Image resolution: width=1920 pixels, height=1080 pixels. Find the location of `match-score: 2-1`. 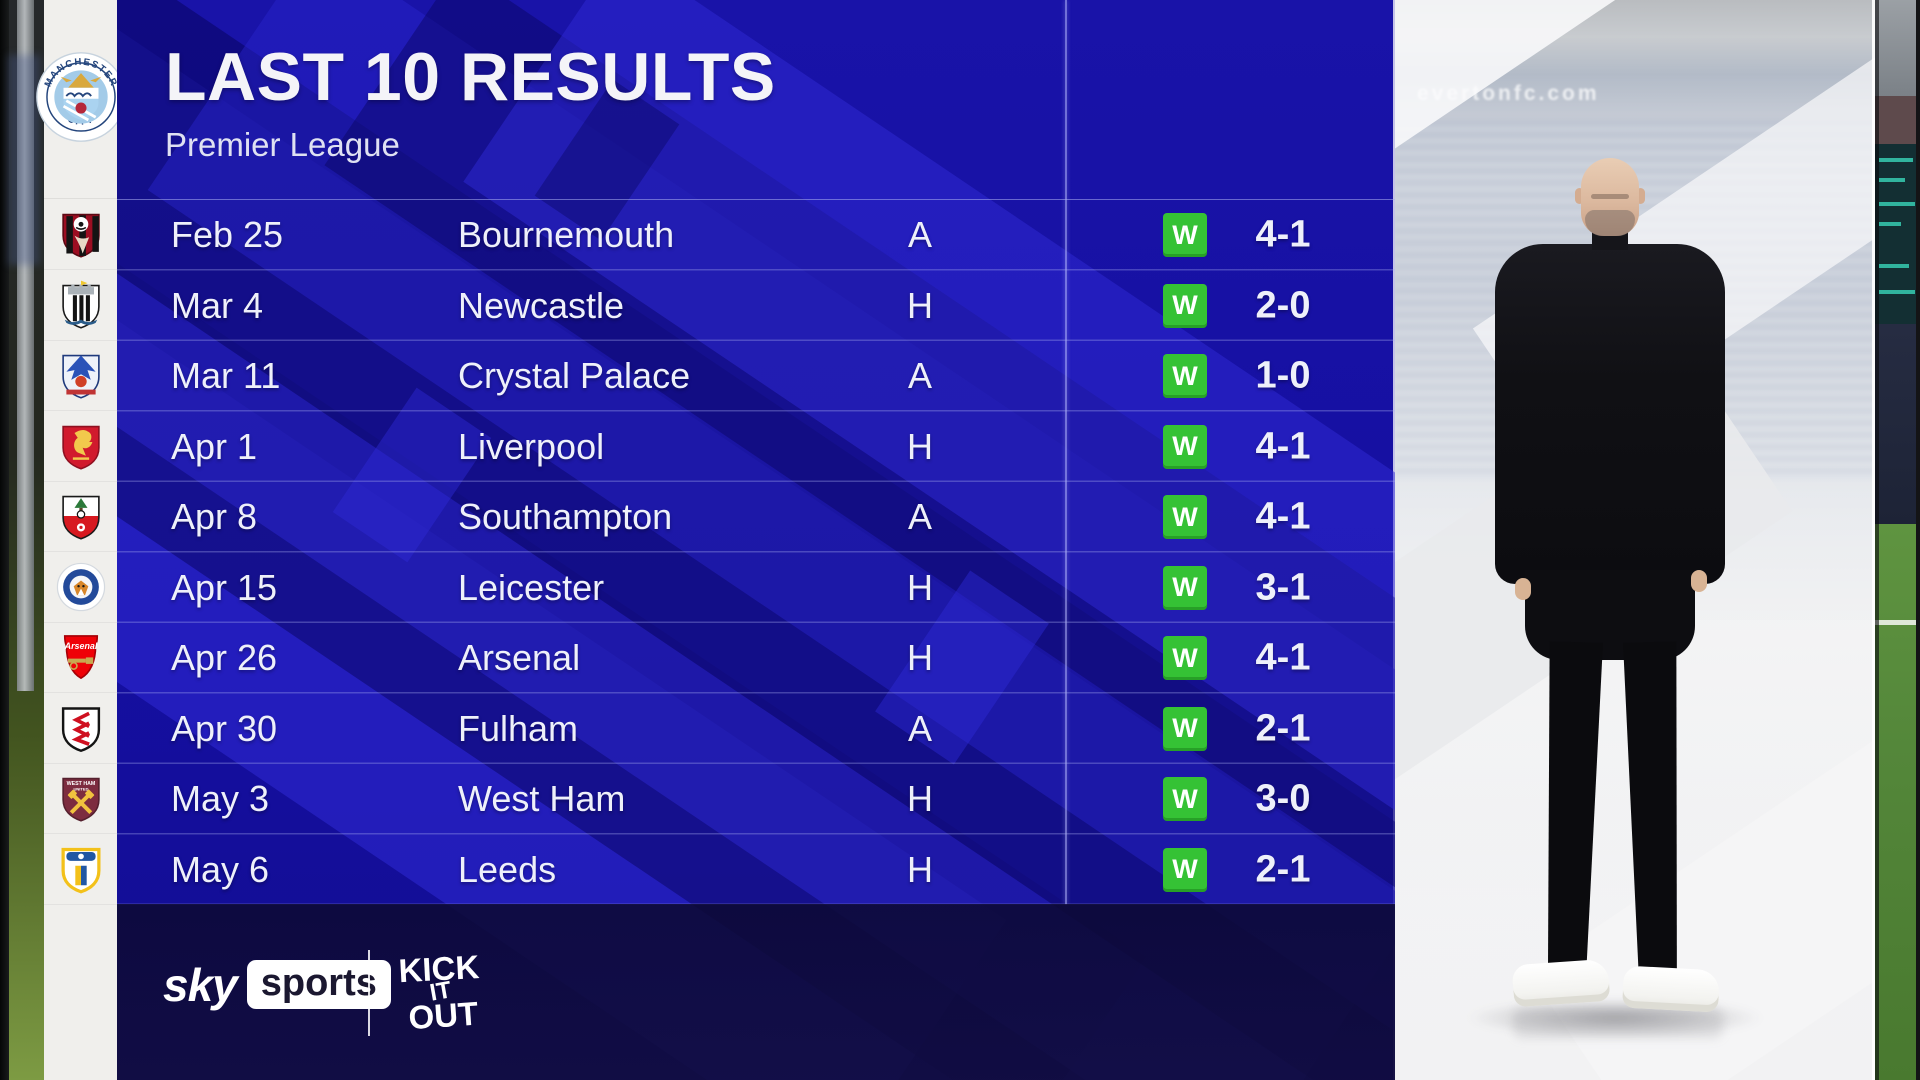

match-score: 2-1 is located at coordinates (1283, 869).